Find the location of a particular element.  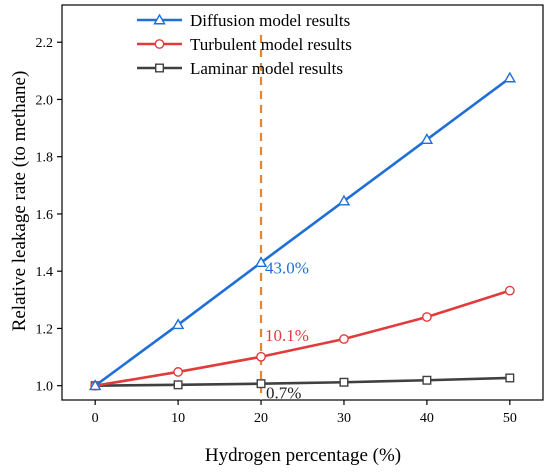

legend-label: Turbulent model results is located at coordinates (271, 44).